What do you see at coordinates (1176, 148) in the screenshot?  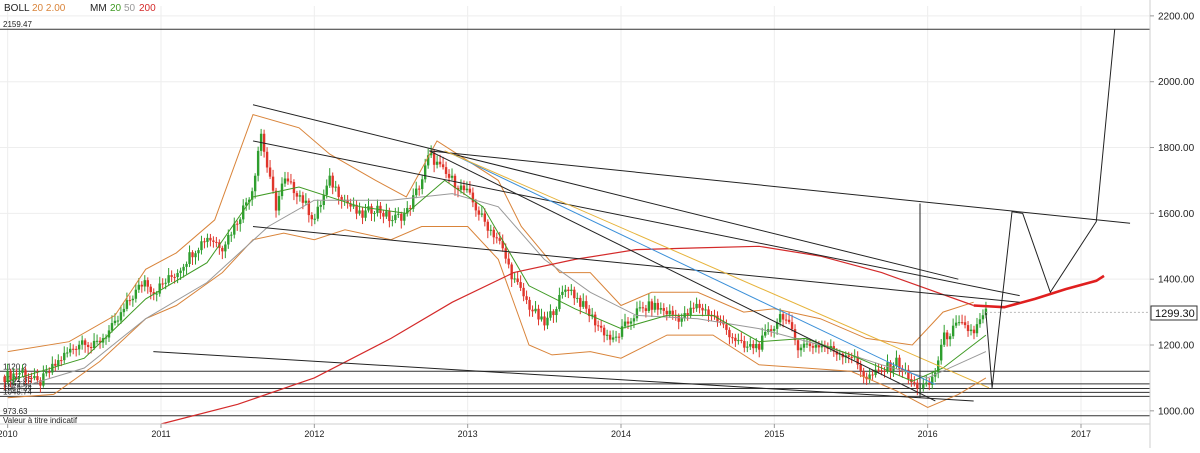 I see `y-tick-label: 1800.00` at bounding box center [1176, 148].